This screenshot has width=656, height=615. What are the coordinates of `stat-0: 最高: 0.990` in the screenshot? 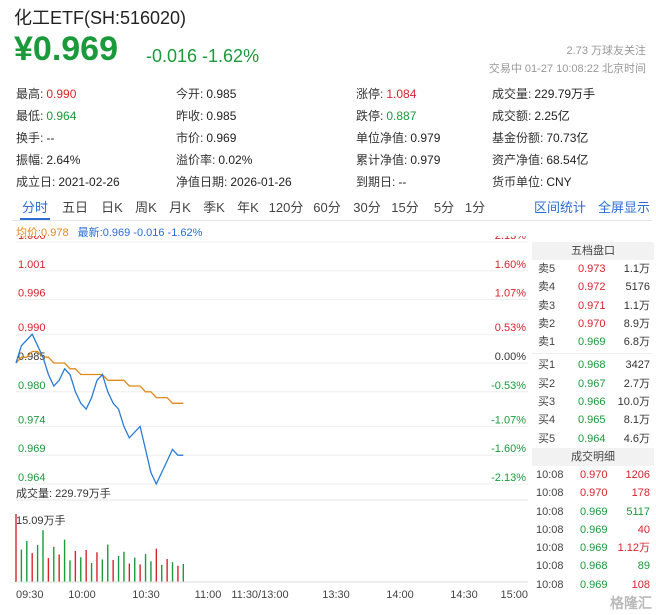 It's located at (46, 94).